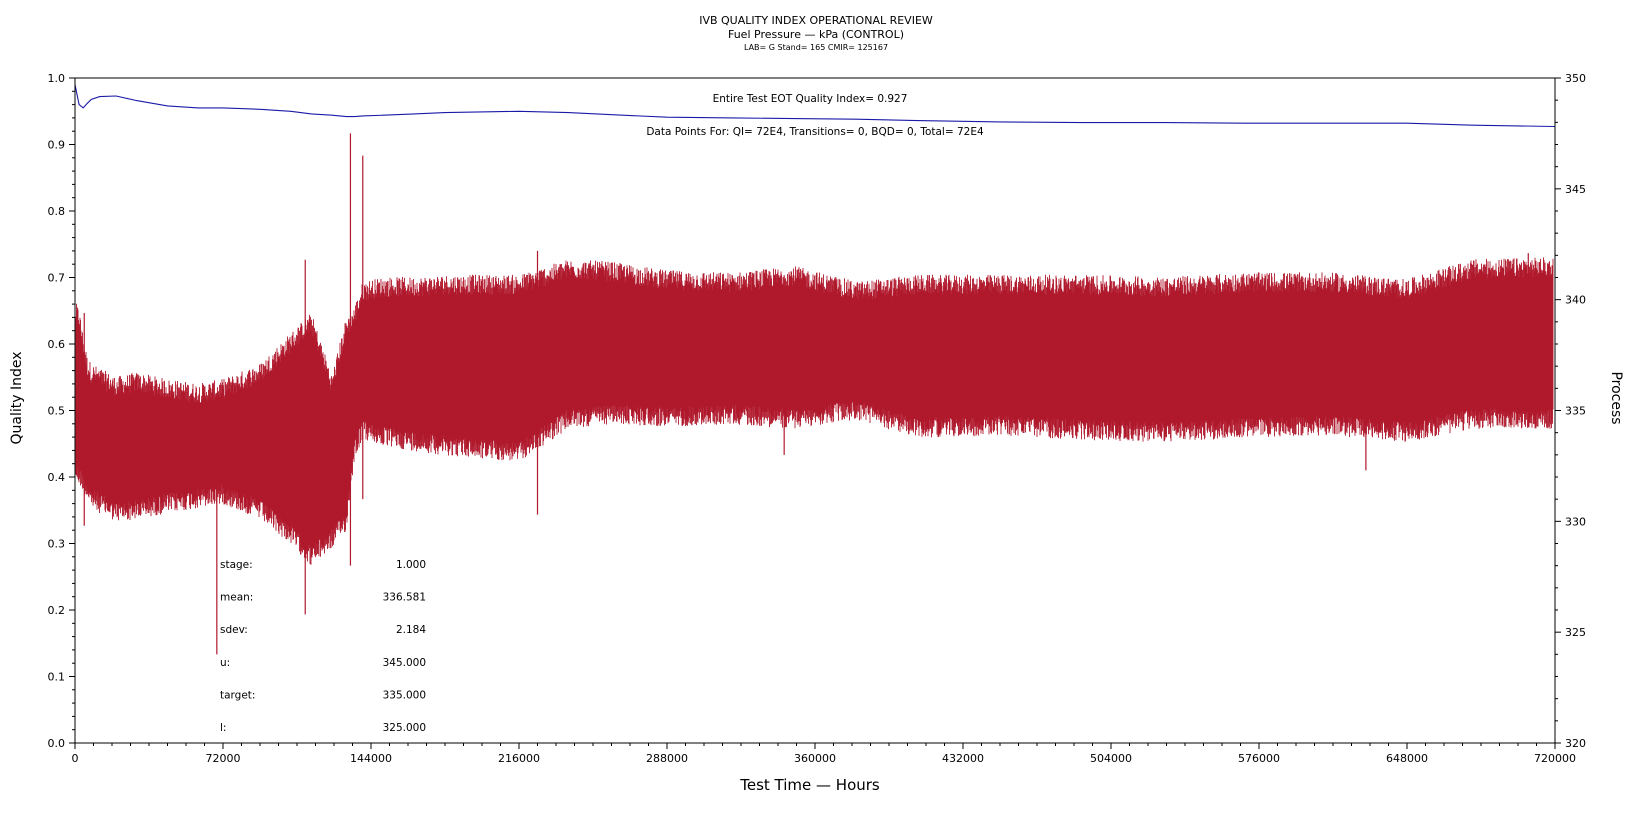 This screenshot has height=819, width=1632. Describe the element at coordinates (1575, 78) in the screenshot. I see `right-y-tick-label: 350` at that location.